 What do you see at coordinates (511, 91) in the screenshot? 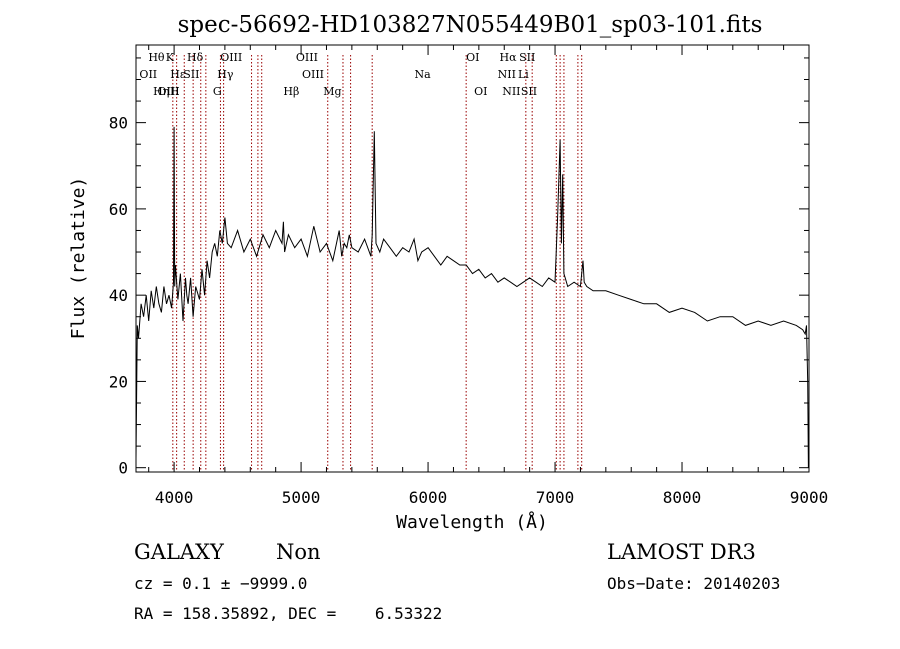
I see `line-label-23: NII` at bounding box center [511, 91].